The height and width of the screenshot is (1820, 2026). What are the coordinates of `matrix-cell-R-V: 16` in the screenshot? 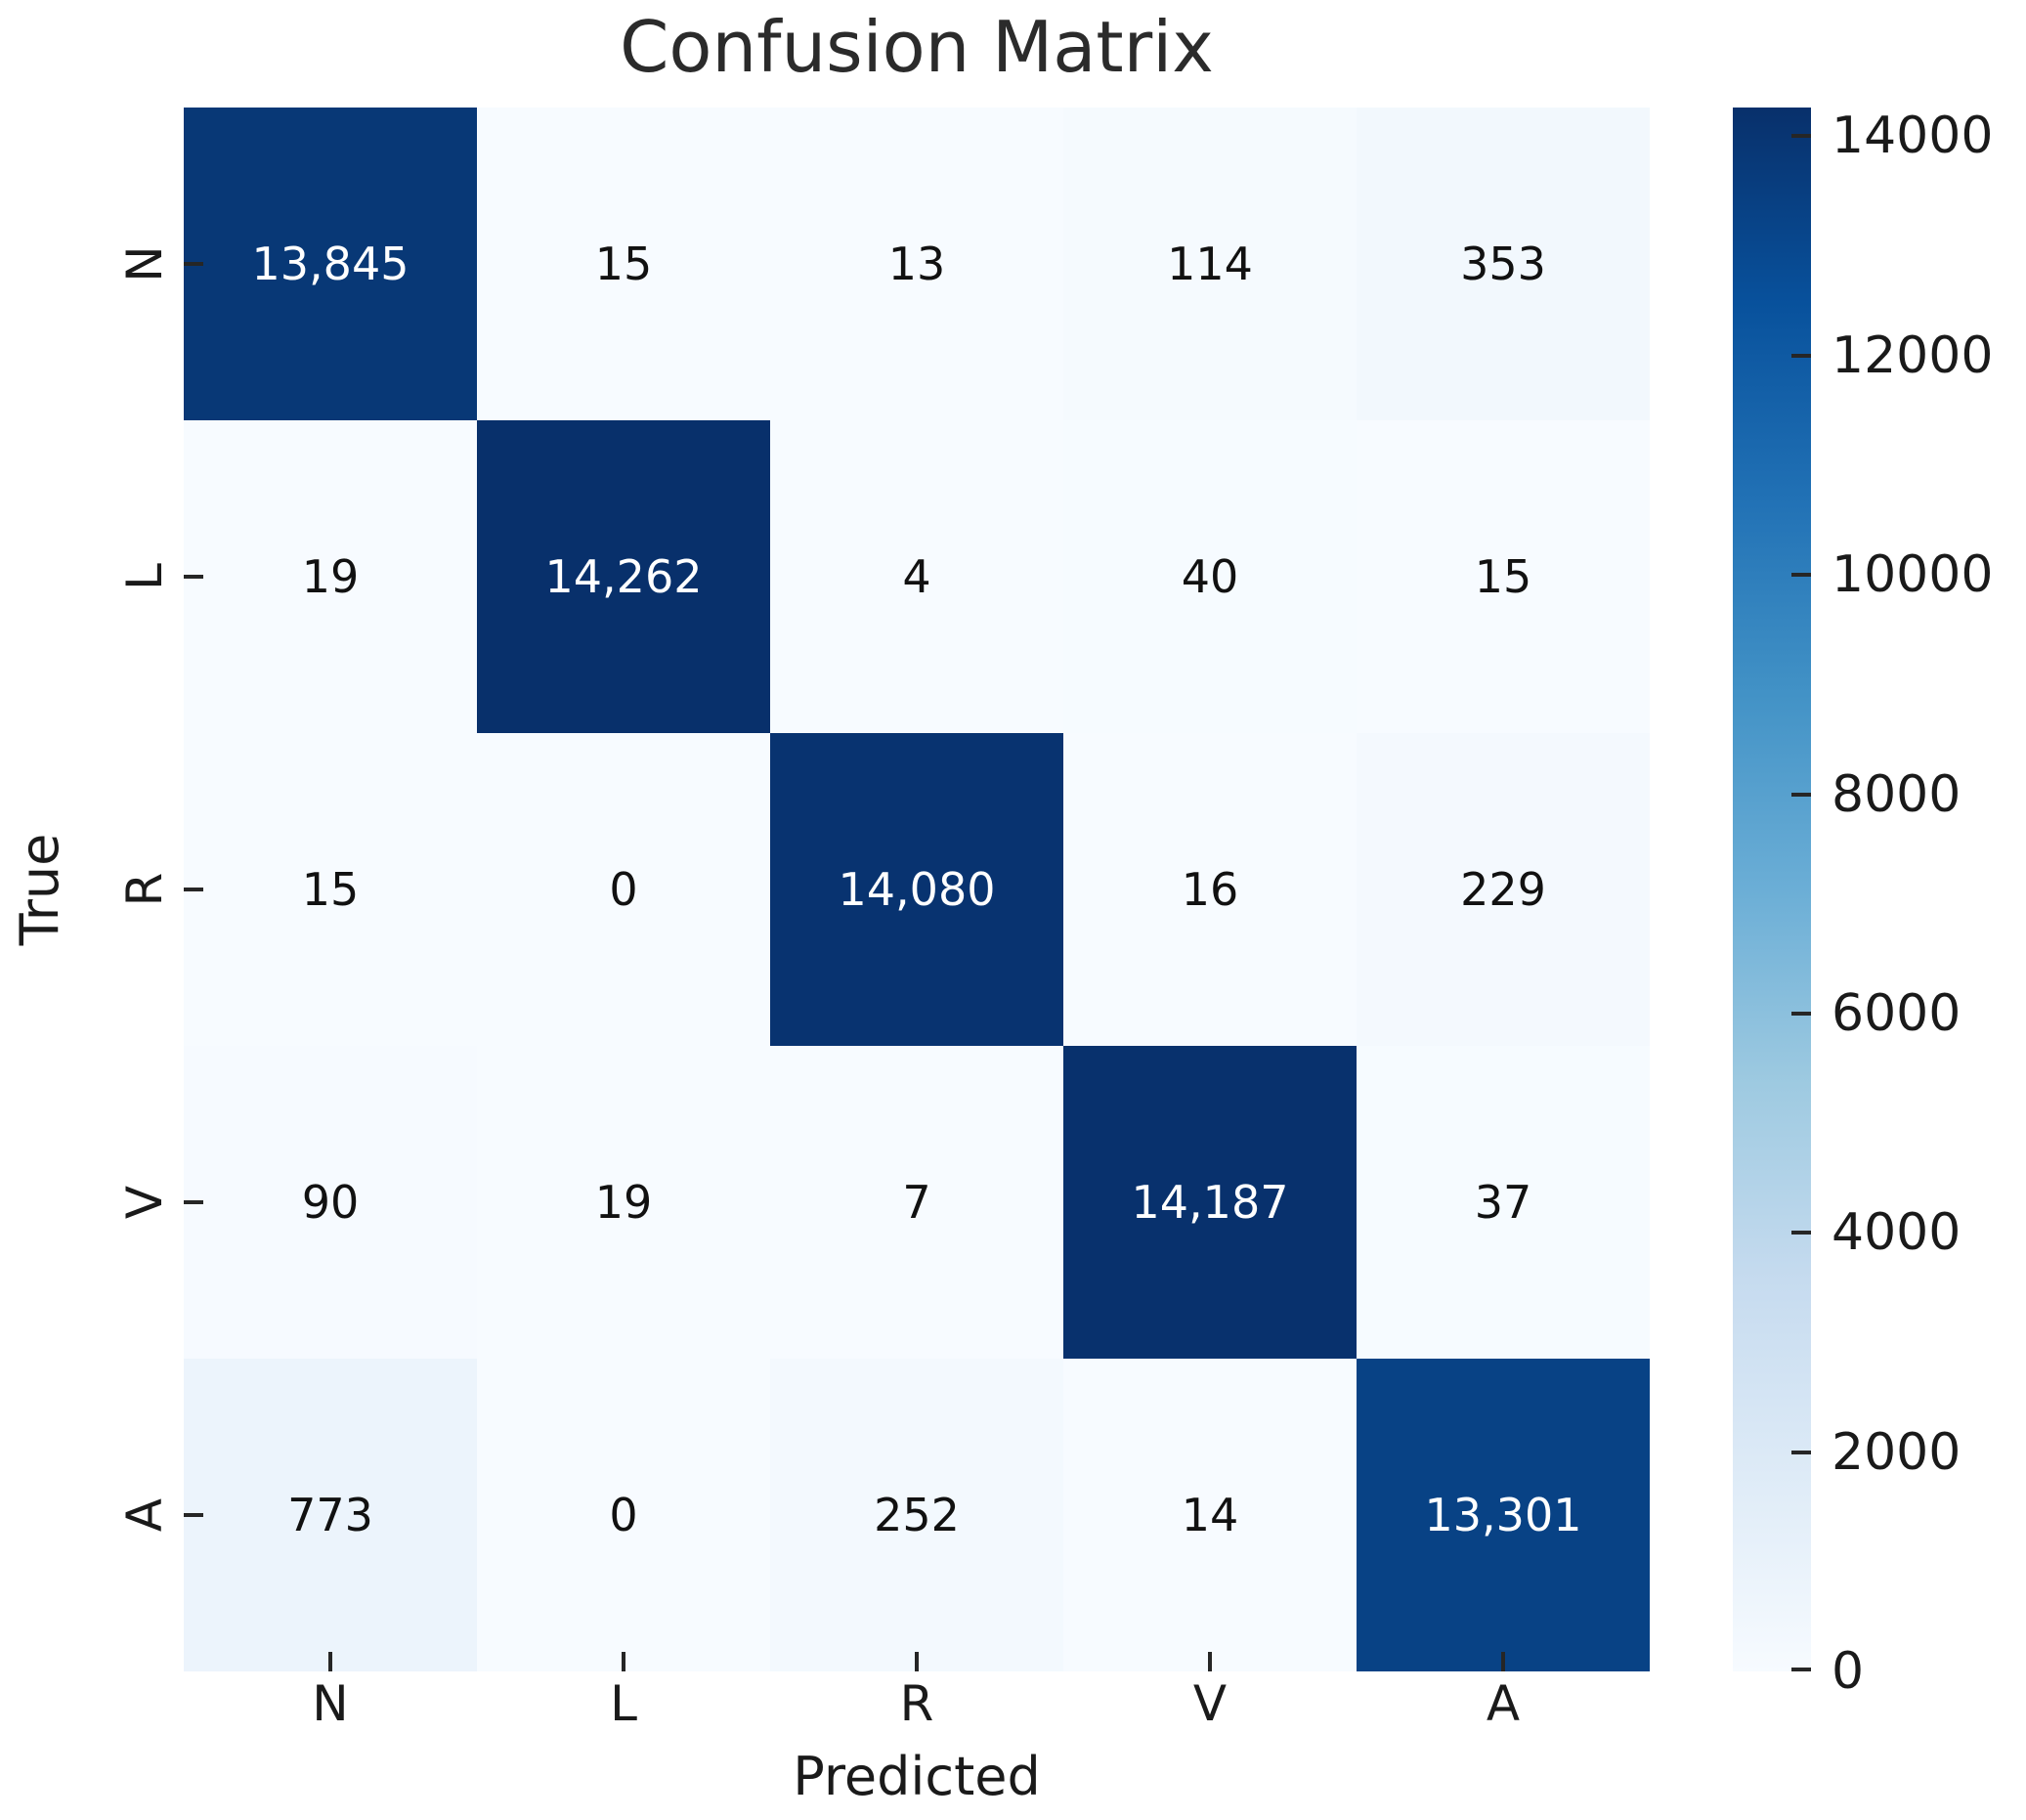 It's located at (1210, 889).